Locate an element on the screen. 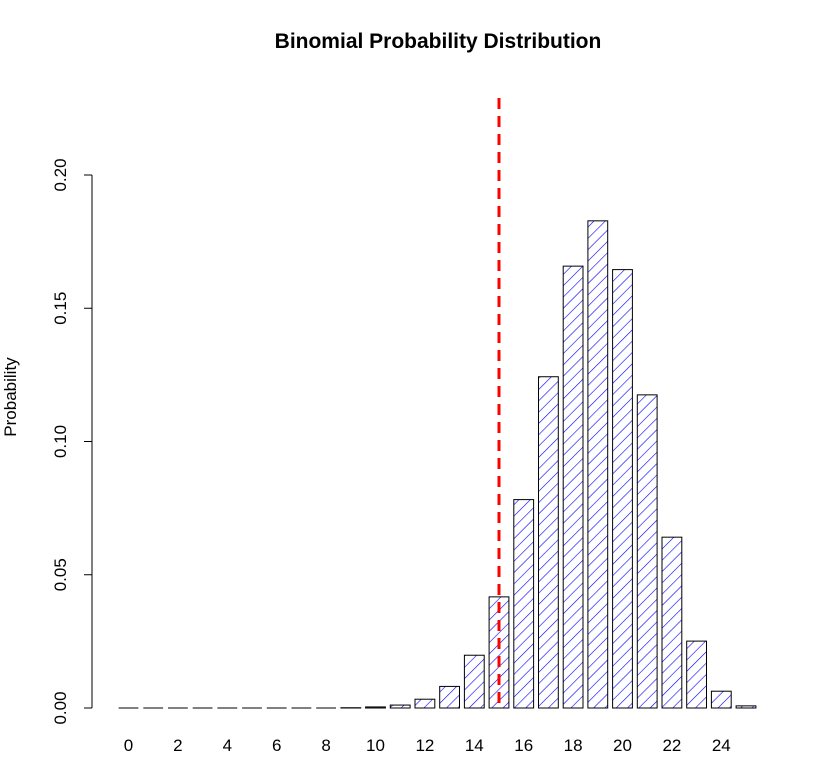 Image resolution: width=828 pixels, height=763 pixels. y-axis-title: Probability is located at coordinates (10, 397).